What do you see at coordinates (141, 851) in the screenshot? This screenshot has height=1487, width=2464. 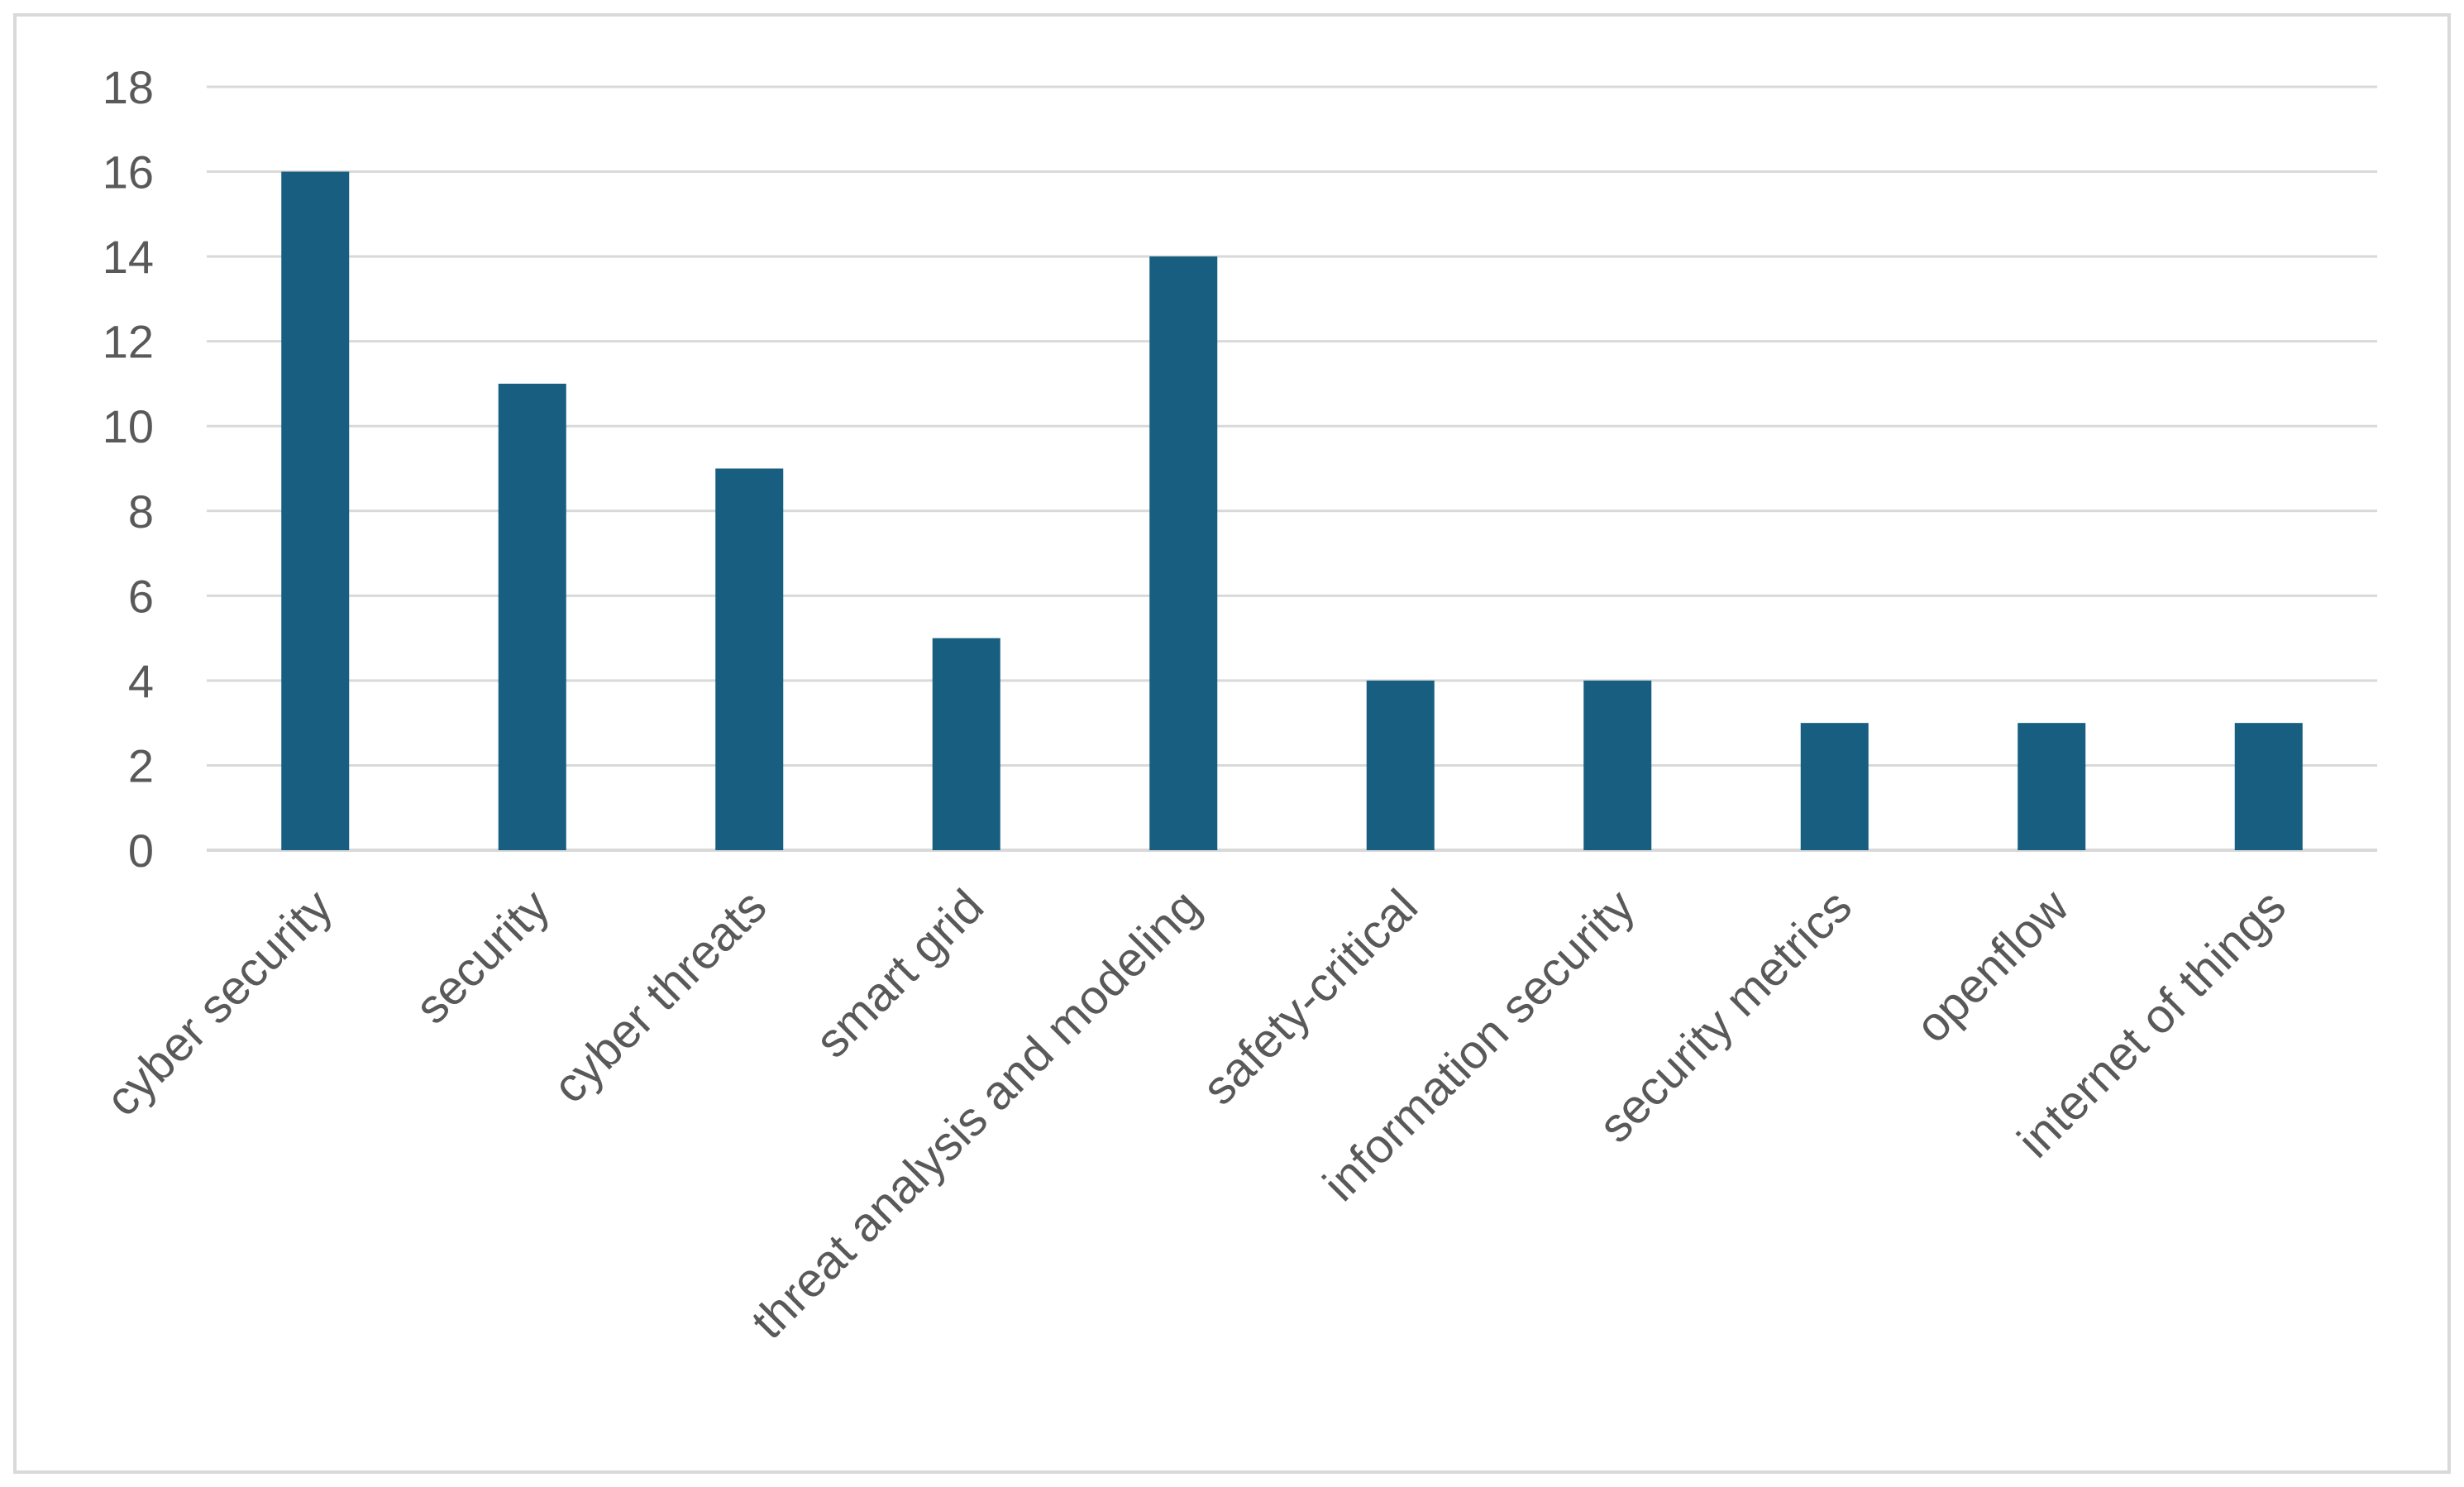 I see `y-tick-label: 0` at bounding box center [141, 851].